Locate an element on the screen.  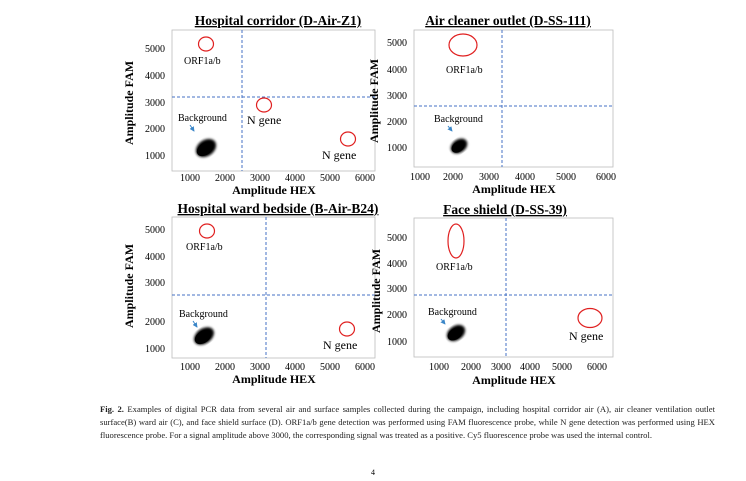
panel-c-orf-circle is located at coordinates (207, 231).